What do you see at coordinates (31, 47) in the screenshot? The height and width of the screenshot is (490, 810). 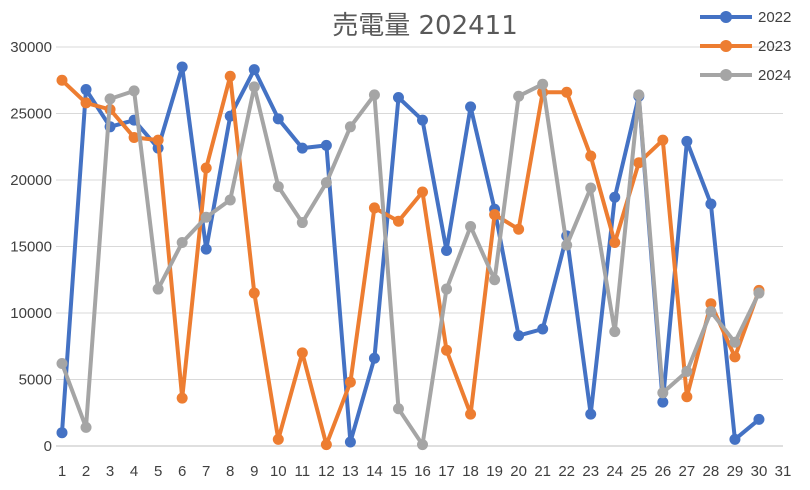 I see `y-tick-label: 30000` at bounding box center [31, 47].